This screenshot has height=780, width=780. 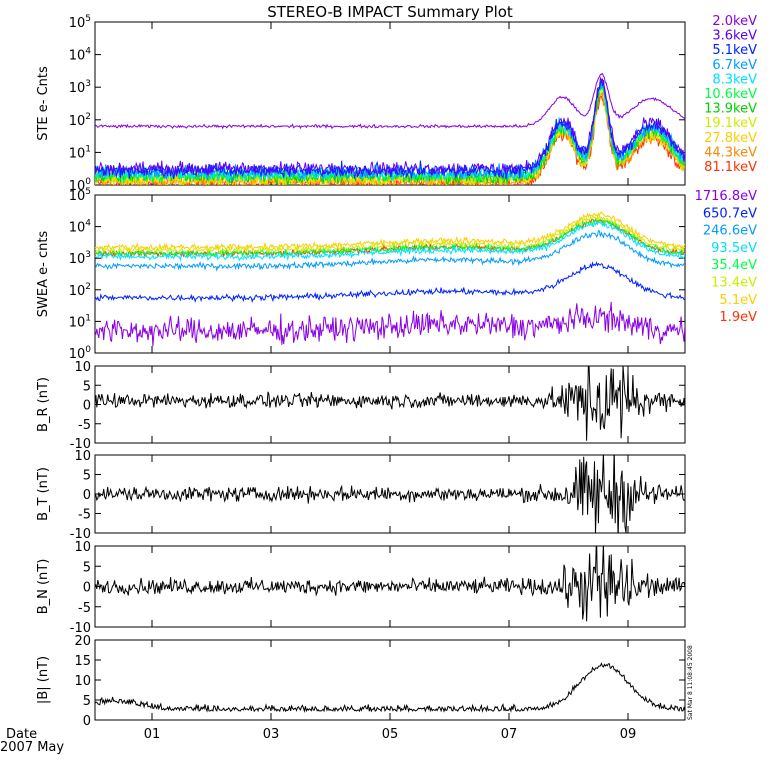 I want to click on timestamp-stamp: Sat Mar 8 11:08:45 2008, so click(x=690, y=682).